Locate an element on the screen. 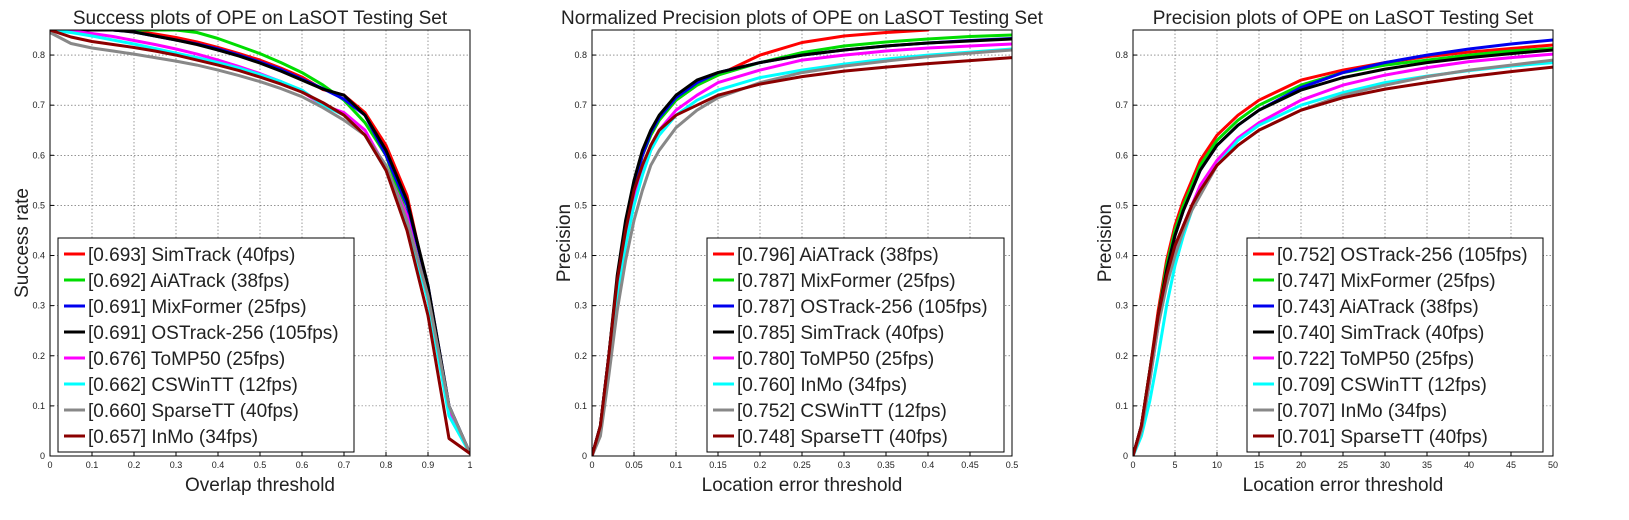 The image size is (1629, 520). legend-entry: [0.691] MixFormer (25fps) is located at coordinates (197, 307).